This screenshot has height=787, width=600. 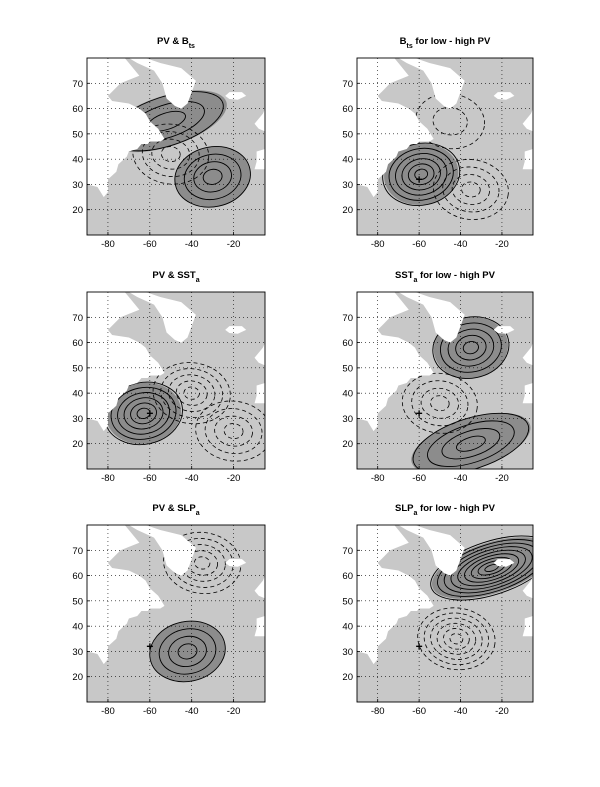 What do you see at coordinates (150, 244) in the screenshot?
I see `x-tick-label: -60` at bounding box center [150, 244].